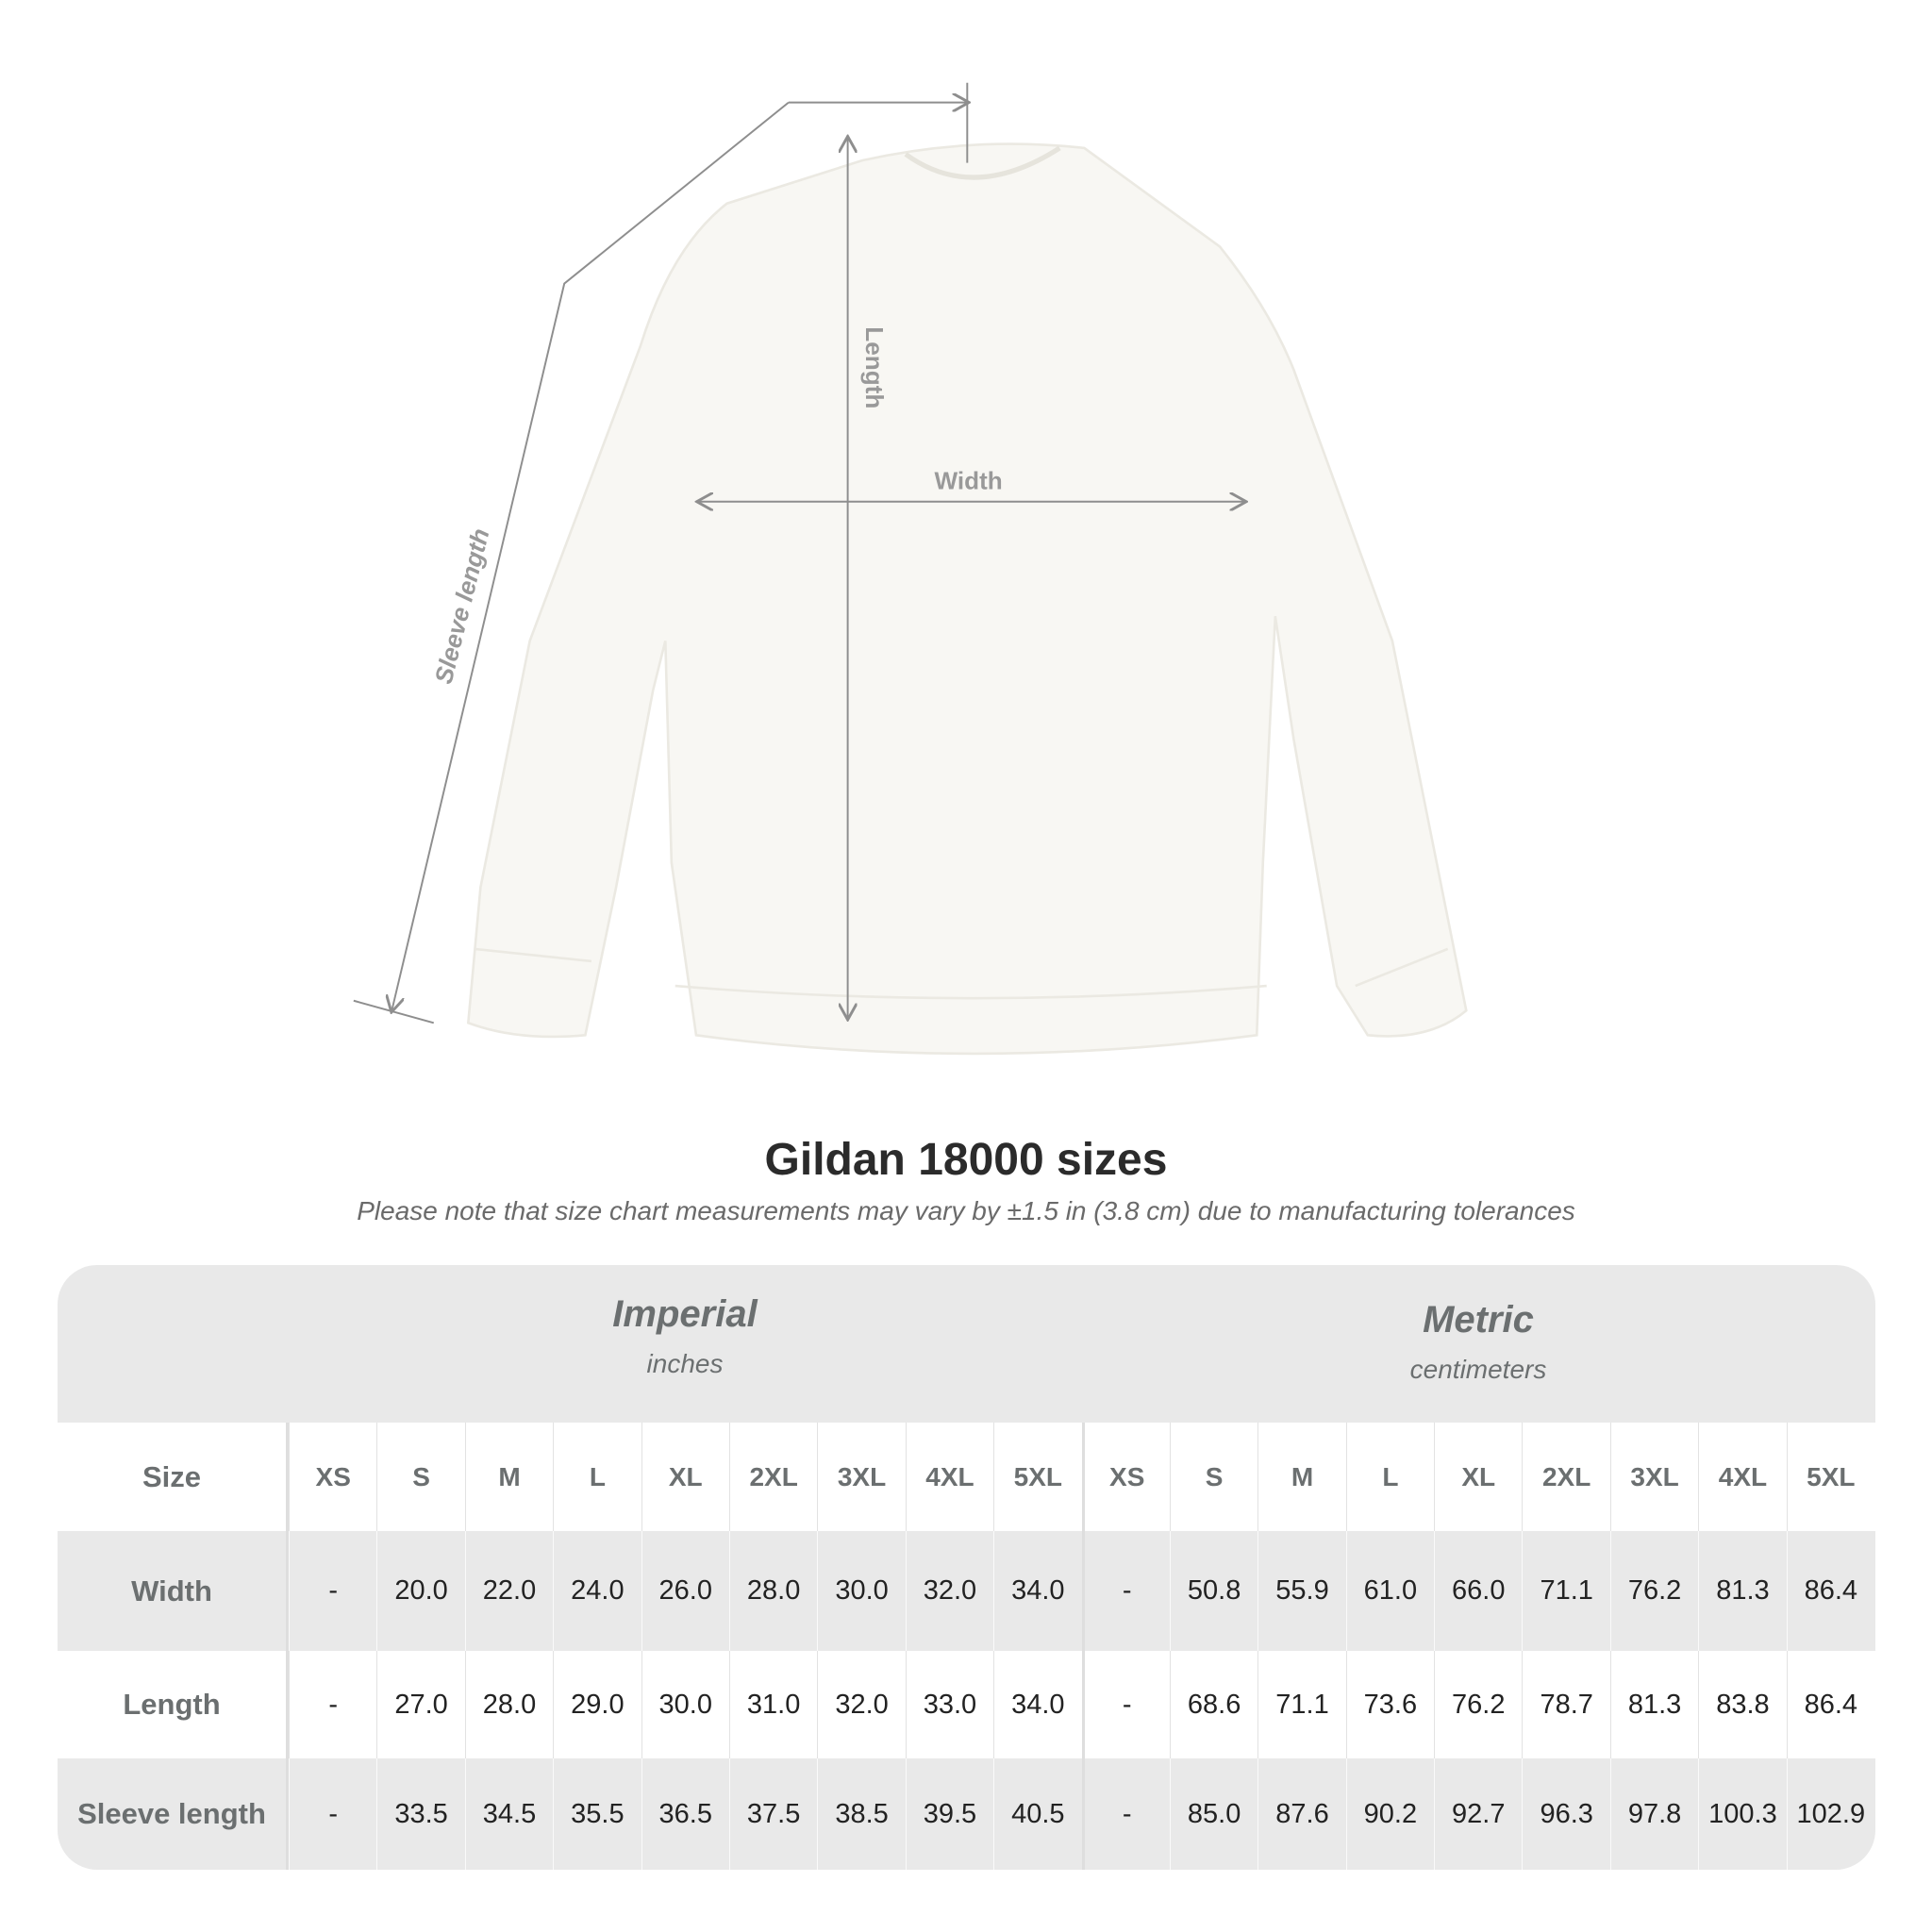  I want to click on sleeve-length-label: Sleeve length, so click(462, 606).